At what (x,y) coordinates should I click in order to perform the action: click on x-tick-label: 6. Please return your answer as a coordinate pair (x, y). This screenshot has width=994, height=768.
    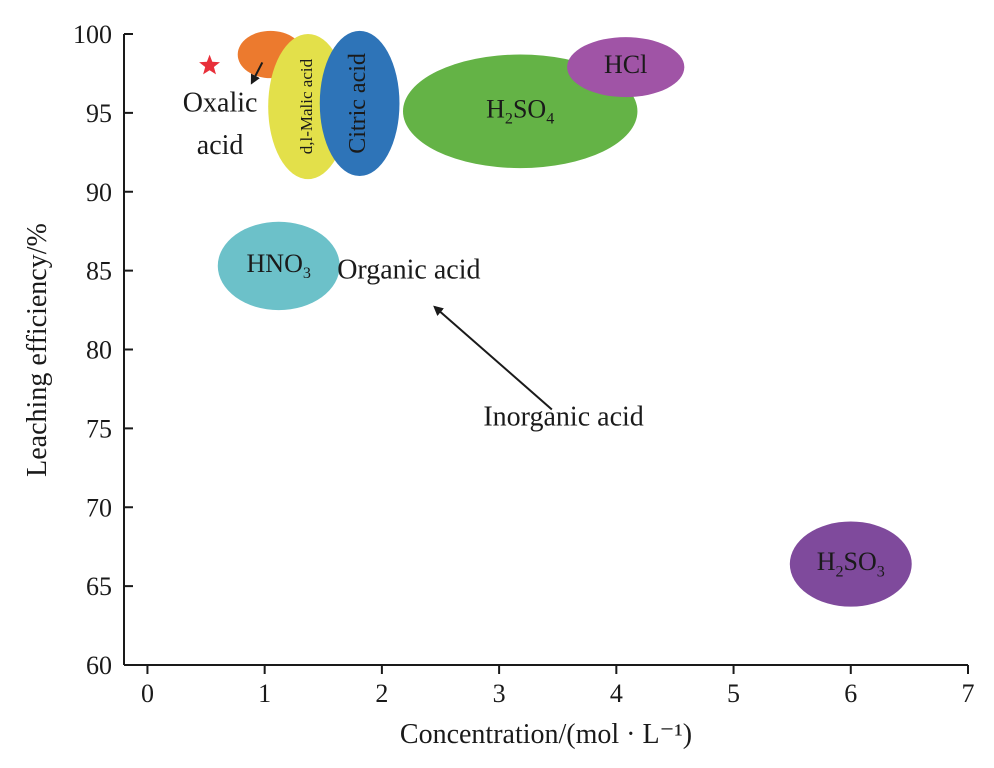
    Looking at the image, I should click on (850, 693).